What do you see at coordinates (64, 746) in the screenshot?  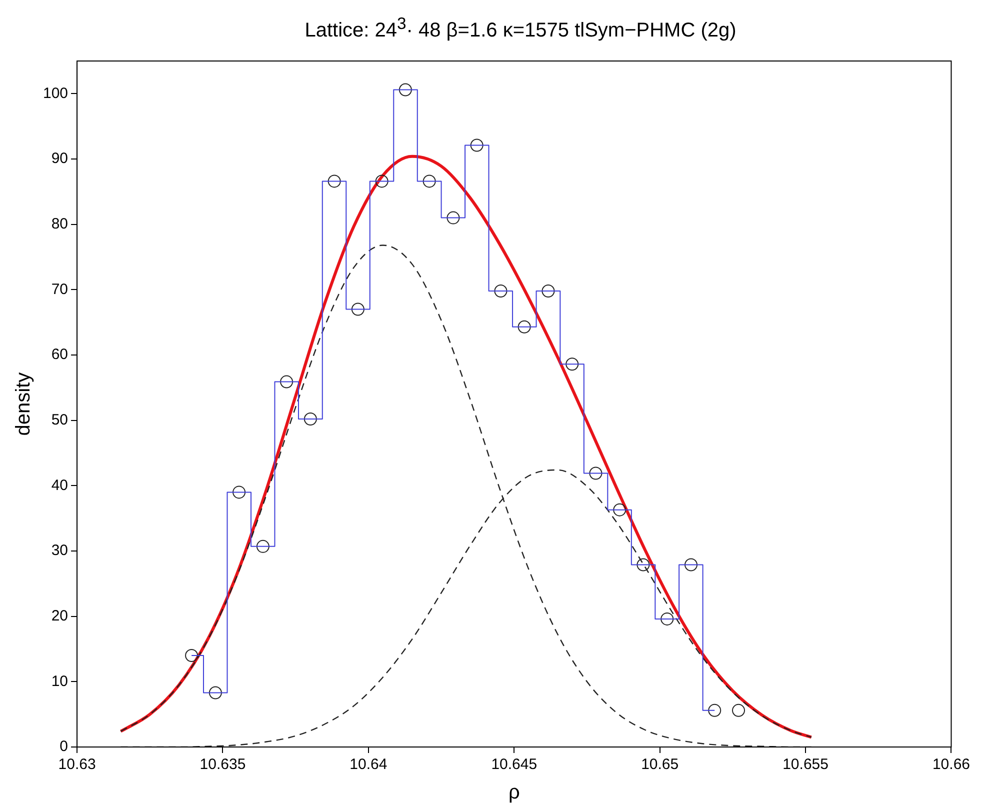 I see `y-tick-label: 0` at bounding box center [64, 746].